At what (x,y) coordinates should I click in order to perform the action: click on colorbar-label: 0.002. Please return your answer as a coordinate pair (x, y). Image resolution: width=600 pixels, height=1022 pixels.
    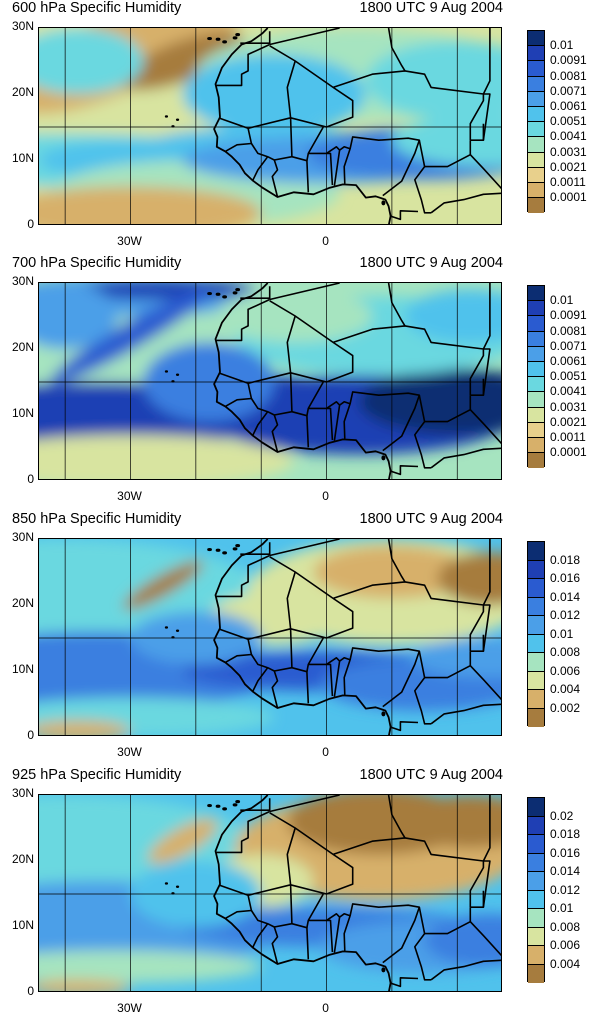
    Looking at the image, I should click on (565, 707).